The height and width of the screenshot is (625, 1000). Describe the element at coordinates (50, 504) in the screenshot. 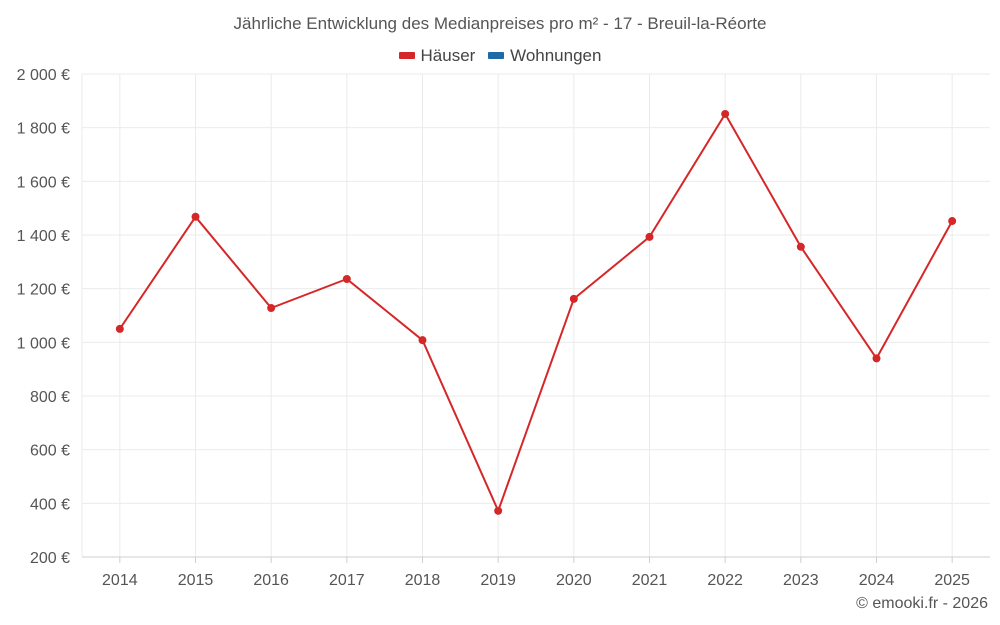

I see `y-tick-label: 400 €` at that location.